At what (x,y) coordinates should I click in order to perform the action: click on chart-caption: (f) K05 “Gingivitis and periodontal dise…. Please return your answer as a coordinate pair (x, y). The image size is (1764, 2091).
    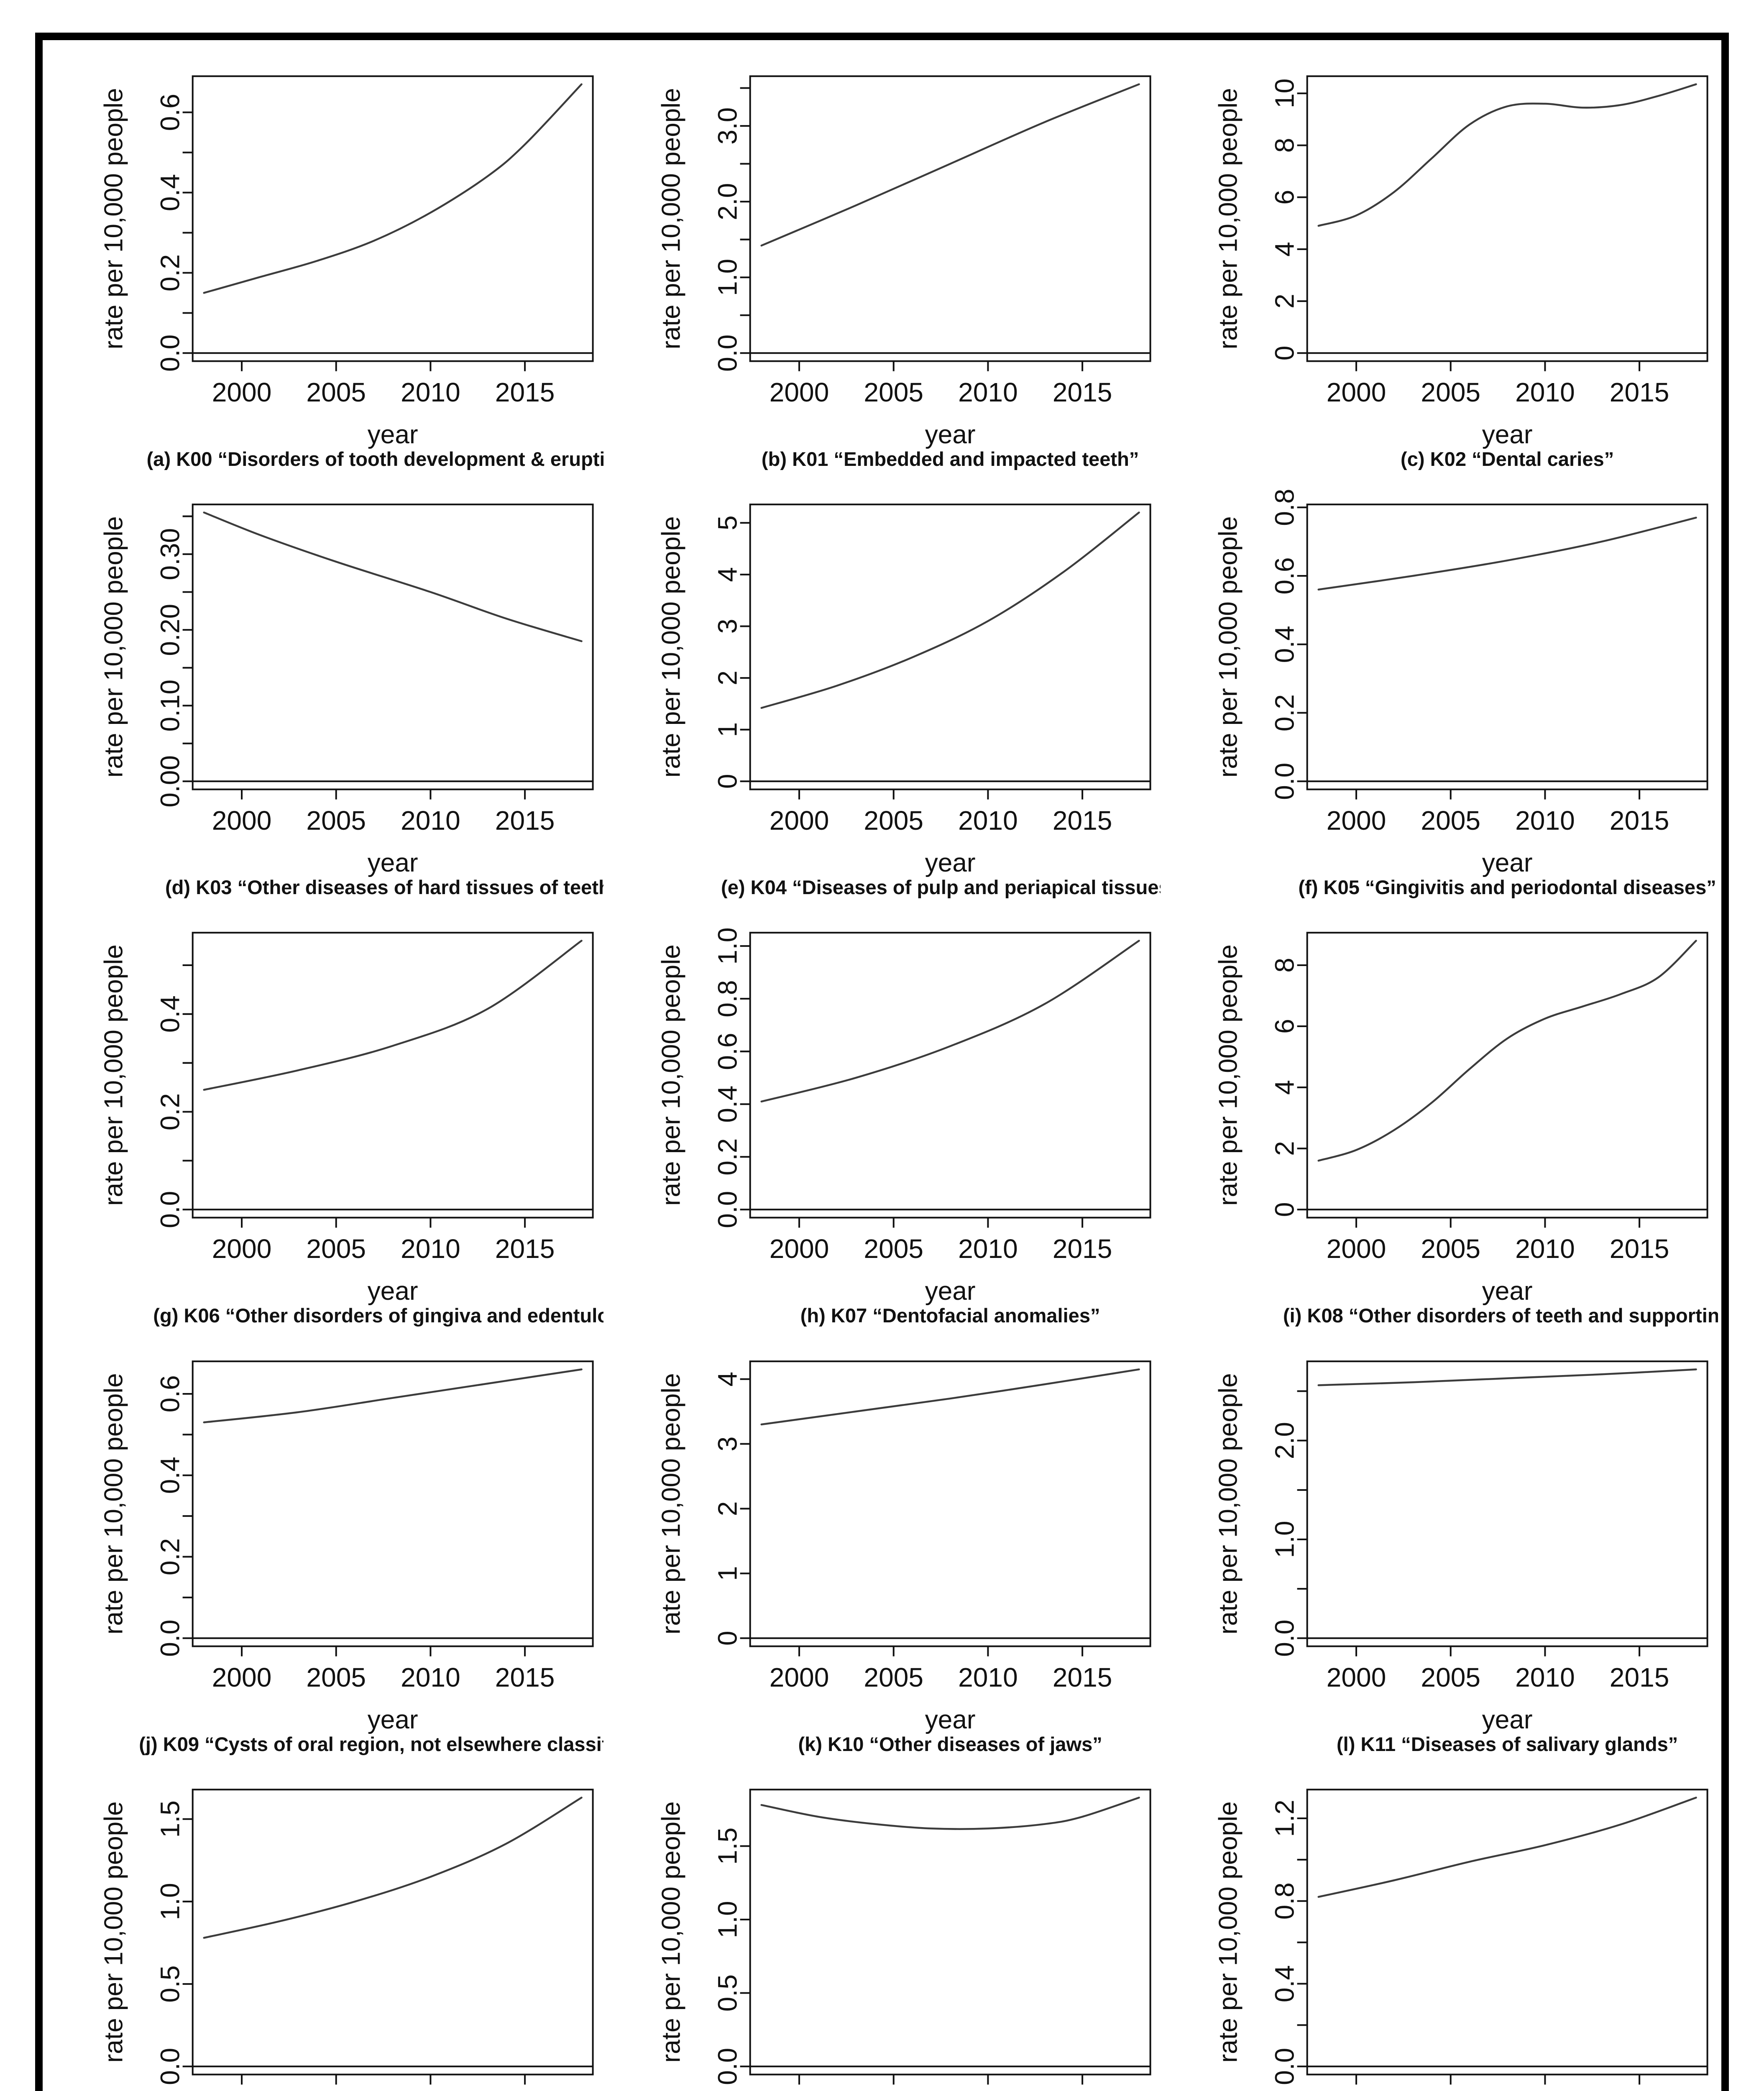
    Looking at the image, I should click on (1507, 887).